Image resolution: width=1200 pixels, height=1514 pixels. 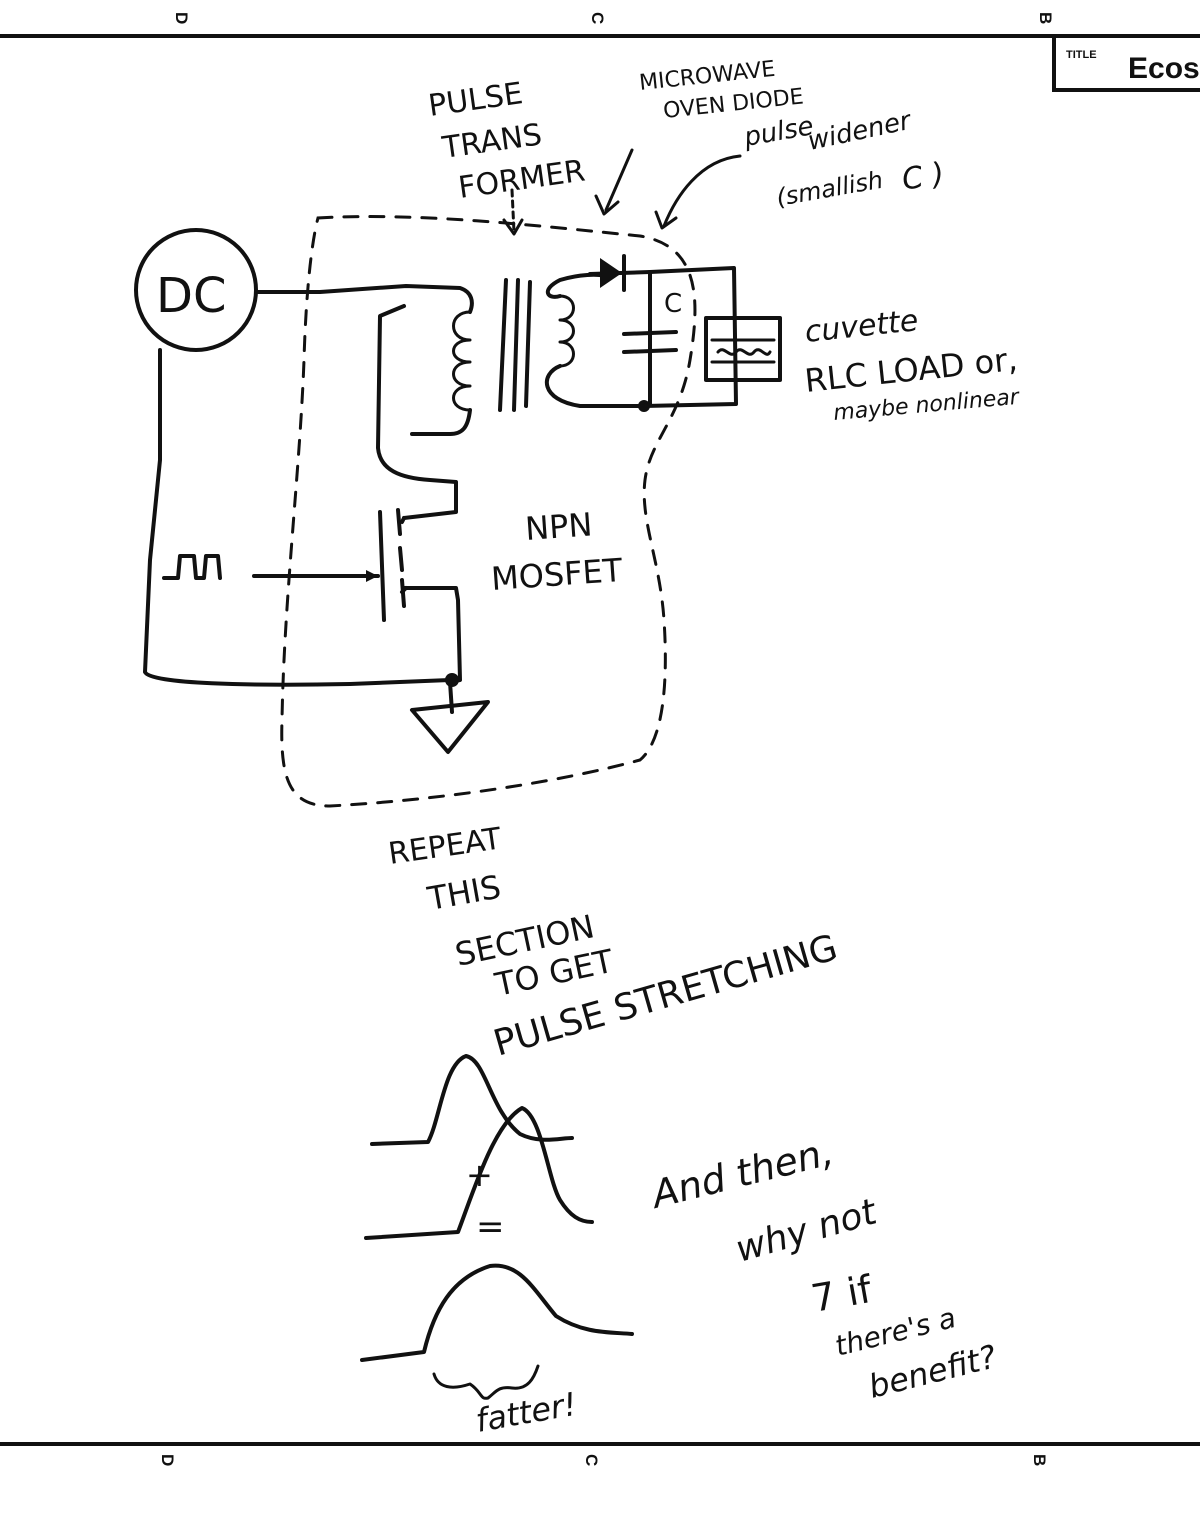 I want to click on transformer-core, so click(x=515, y=345).